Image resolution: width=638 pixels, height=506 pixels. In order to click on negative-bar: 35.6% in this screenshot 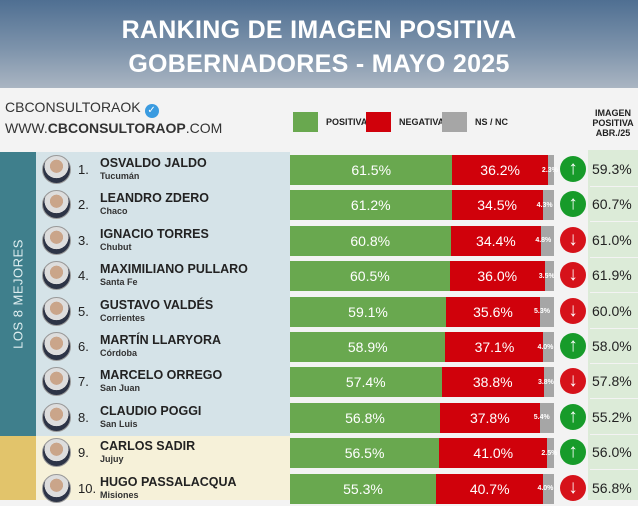, I will do `click(493, 311)`.